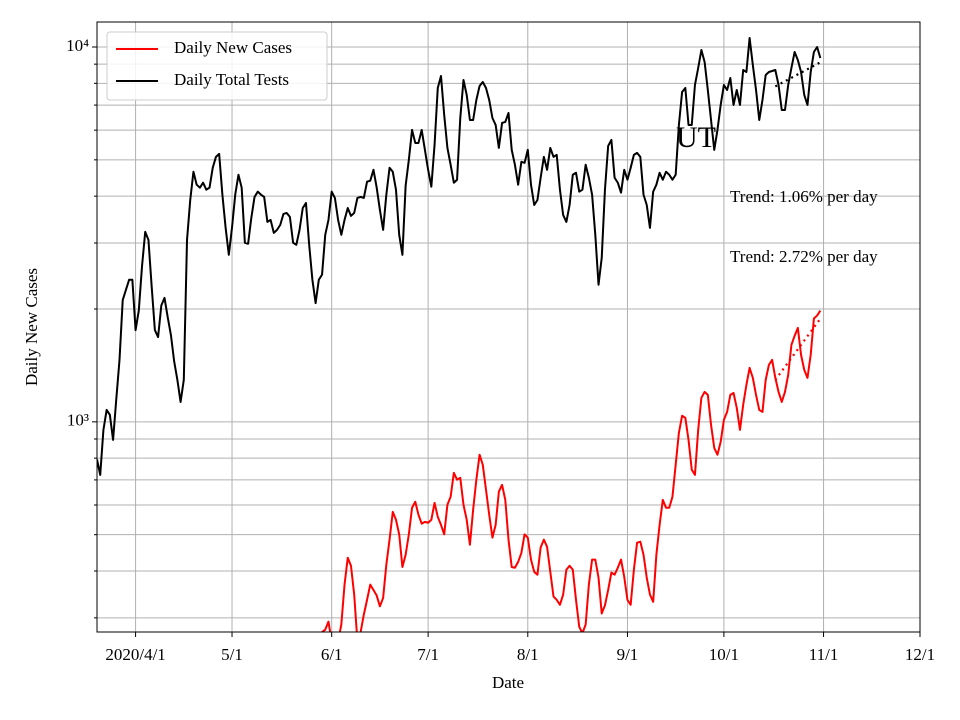 This screenshot has height=720, width=960. I want to click on legend-box, so click(217, 66).